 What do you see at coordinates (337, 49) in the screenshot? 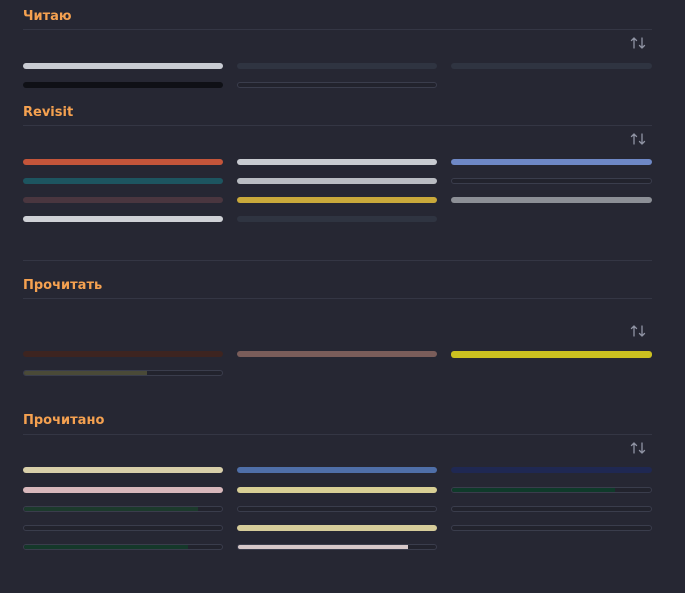
I see `section-reading: Читаю` at bounding box center [337, 49].